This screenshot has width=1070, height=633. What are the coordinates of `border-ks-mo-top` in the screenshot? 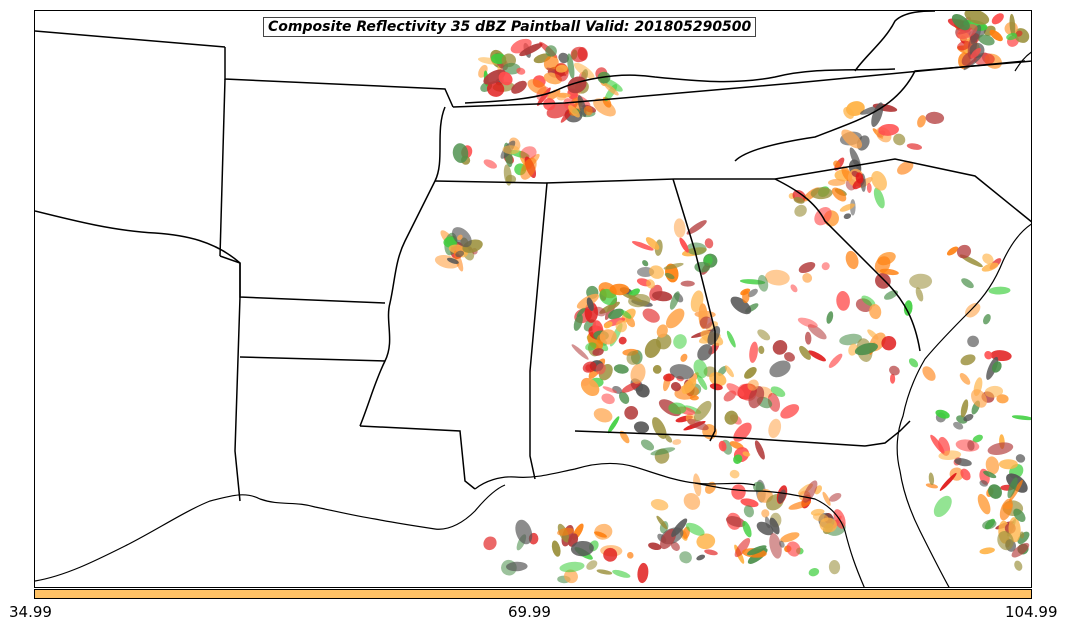 It's located at (339, 77).